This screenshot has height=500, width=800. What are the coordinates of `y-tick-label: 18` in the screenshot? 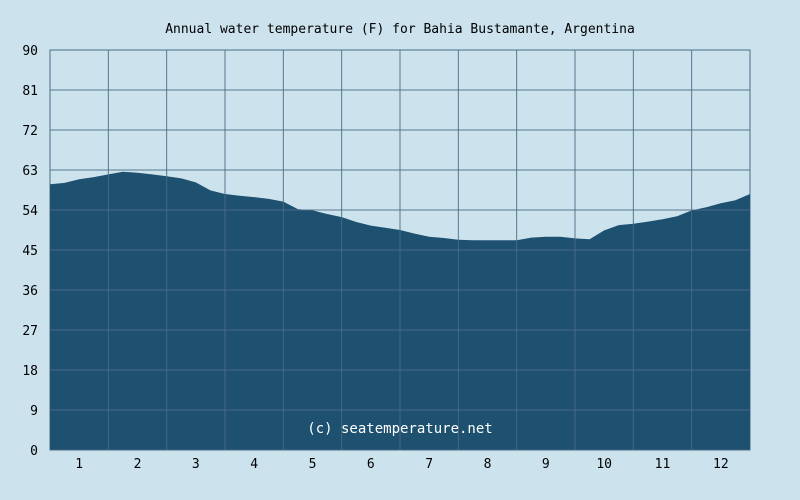 It's located at (30, 371).